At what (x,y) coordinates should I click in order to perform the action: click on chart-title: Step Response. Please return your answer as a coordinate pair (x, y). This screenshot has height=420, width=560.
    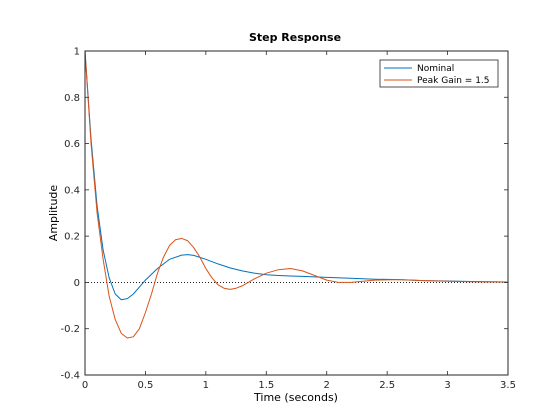
    Looking at the image, I should click on (295, 37).